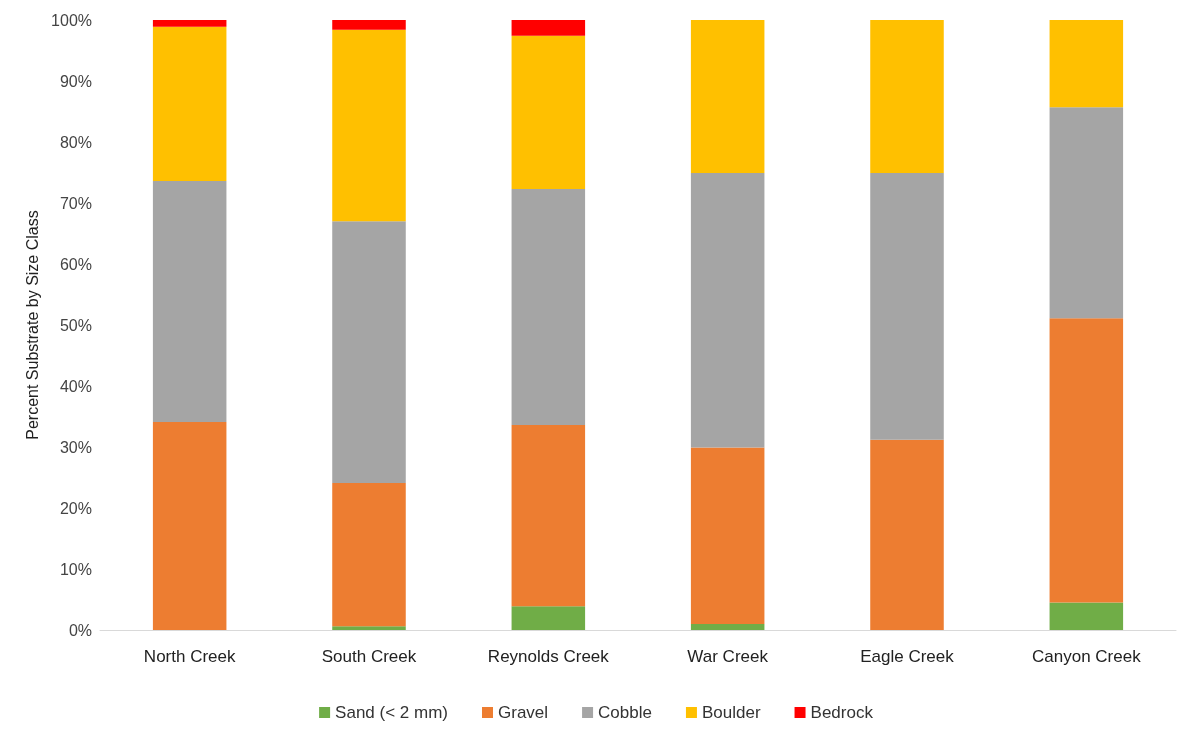 Image resolution: width=1192 pixels, height=742 pixels. I want to click on y-tick-label: 0%, so click(80, 630).